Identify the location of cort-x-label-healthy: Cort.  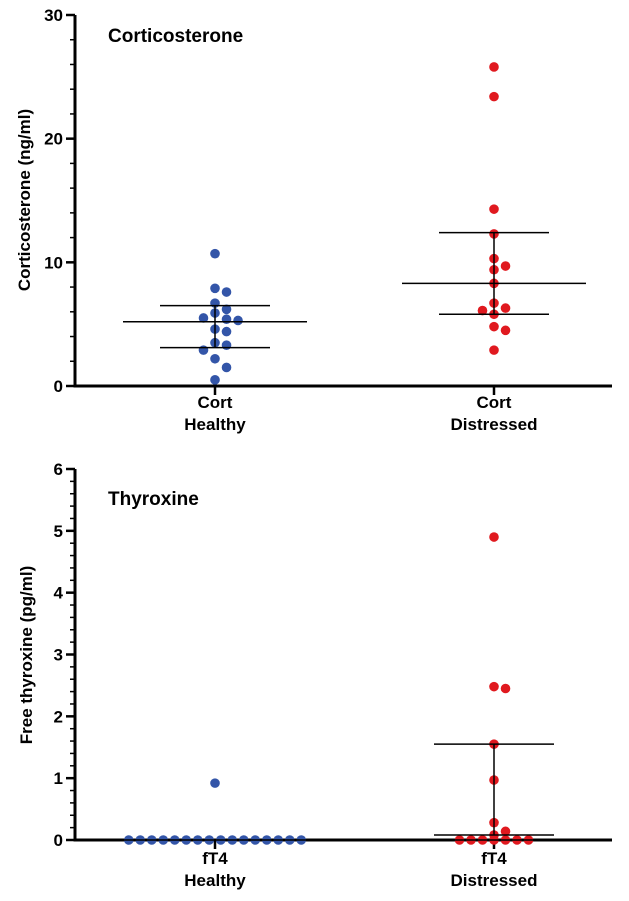
(215, 402).